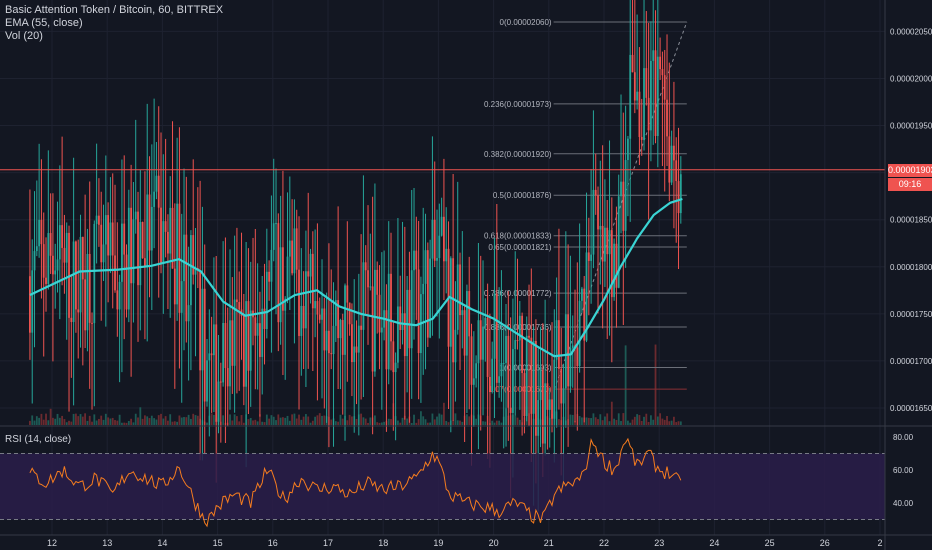 The height and width of the screenshot is (550, 932). What do you see at coordinates (911, 126) in the screenshot?
I see `price-tick-label: 0.00001950` at bounding box center [911, 126].